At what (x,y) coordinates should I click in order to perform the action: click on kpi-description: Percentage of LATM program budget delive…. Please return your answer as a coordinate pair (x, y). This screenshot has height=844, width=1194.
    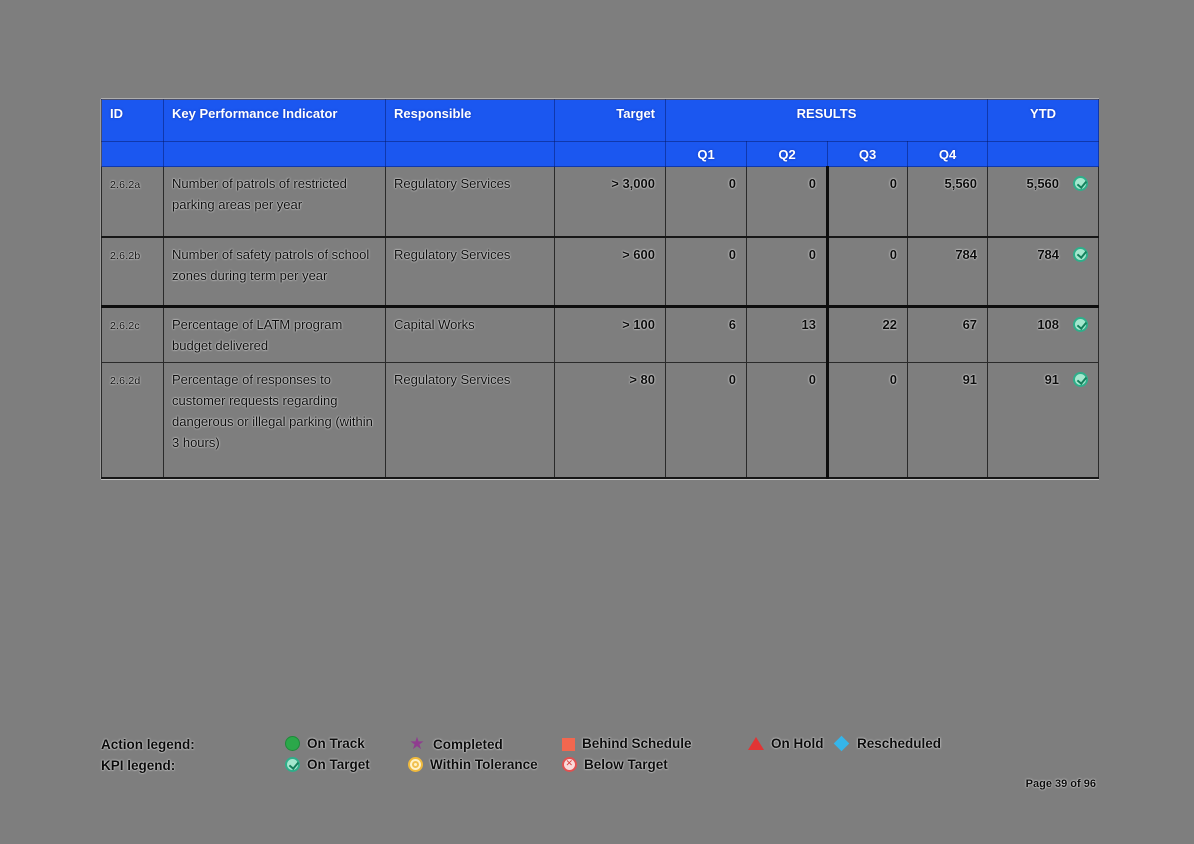
    Looking at the image, I should click on (274, 334).